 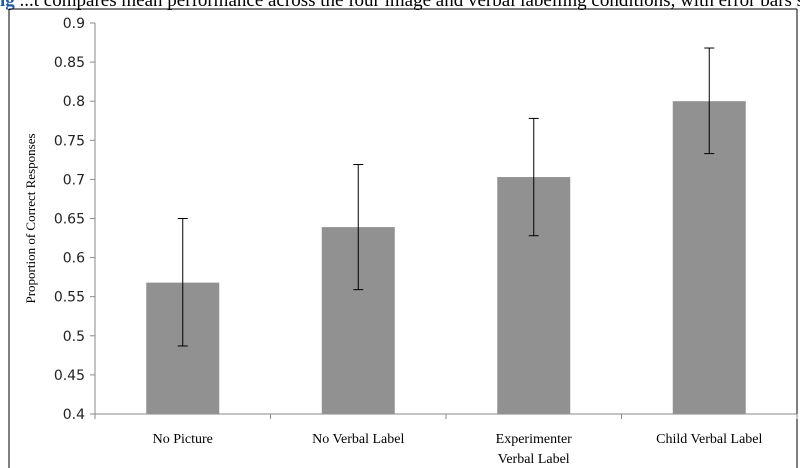 I want to click on y-tick-label: 0.85, so click(x=69, y=63).